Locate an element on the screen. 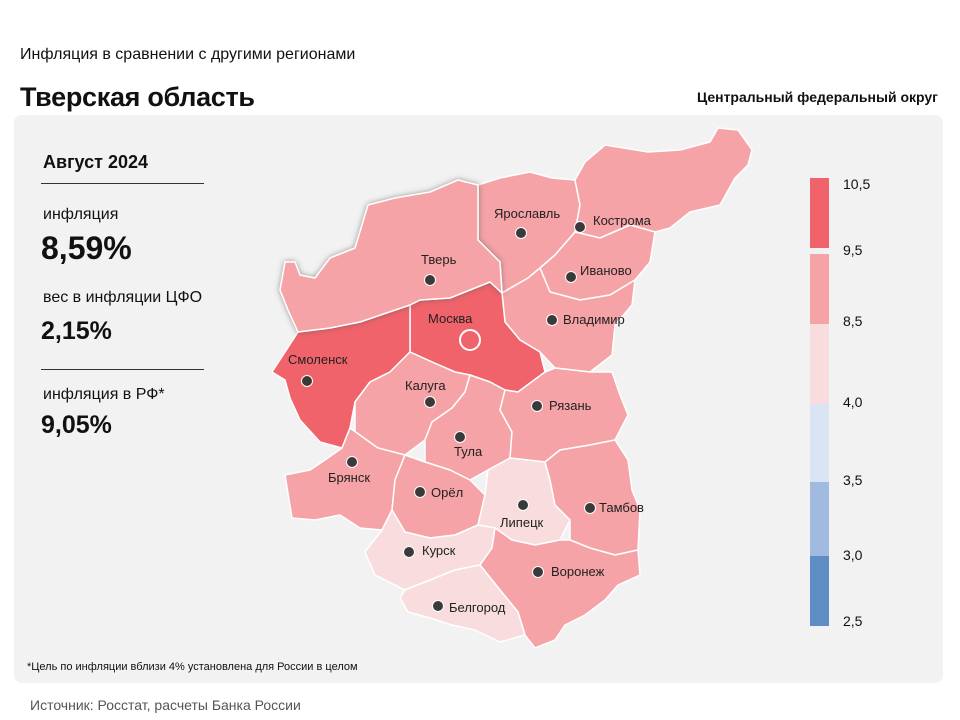  city-marker-tambov is located at coordinates (590, 508).